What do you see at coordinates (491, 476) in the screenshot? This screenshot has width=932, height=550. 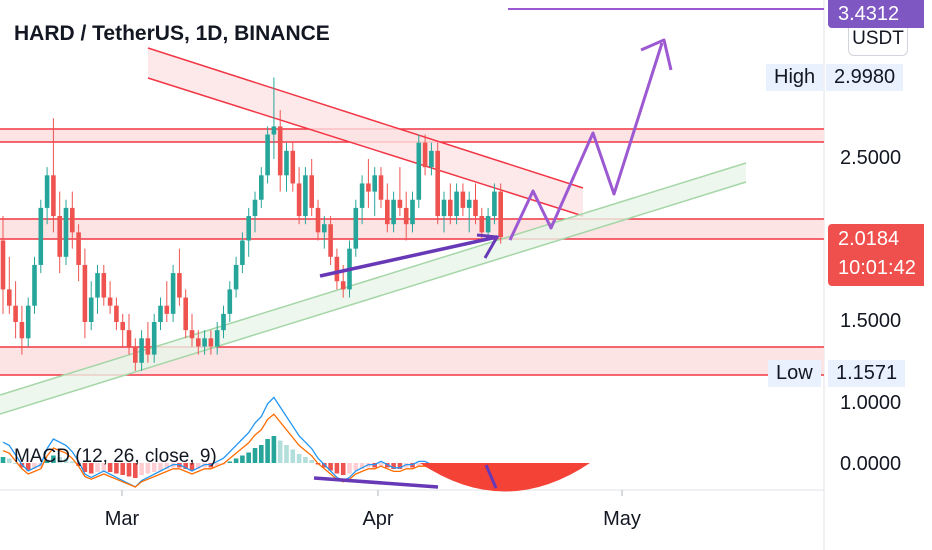 I see `macd-divergence-arrowhead` at bounding box center [491, 476].